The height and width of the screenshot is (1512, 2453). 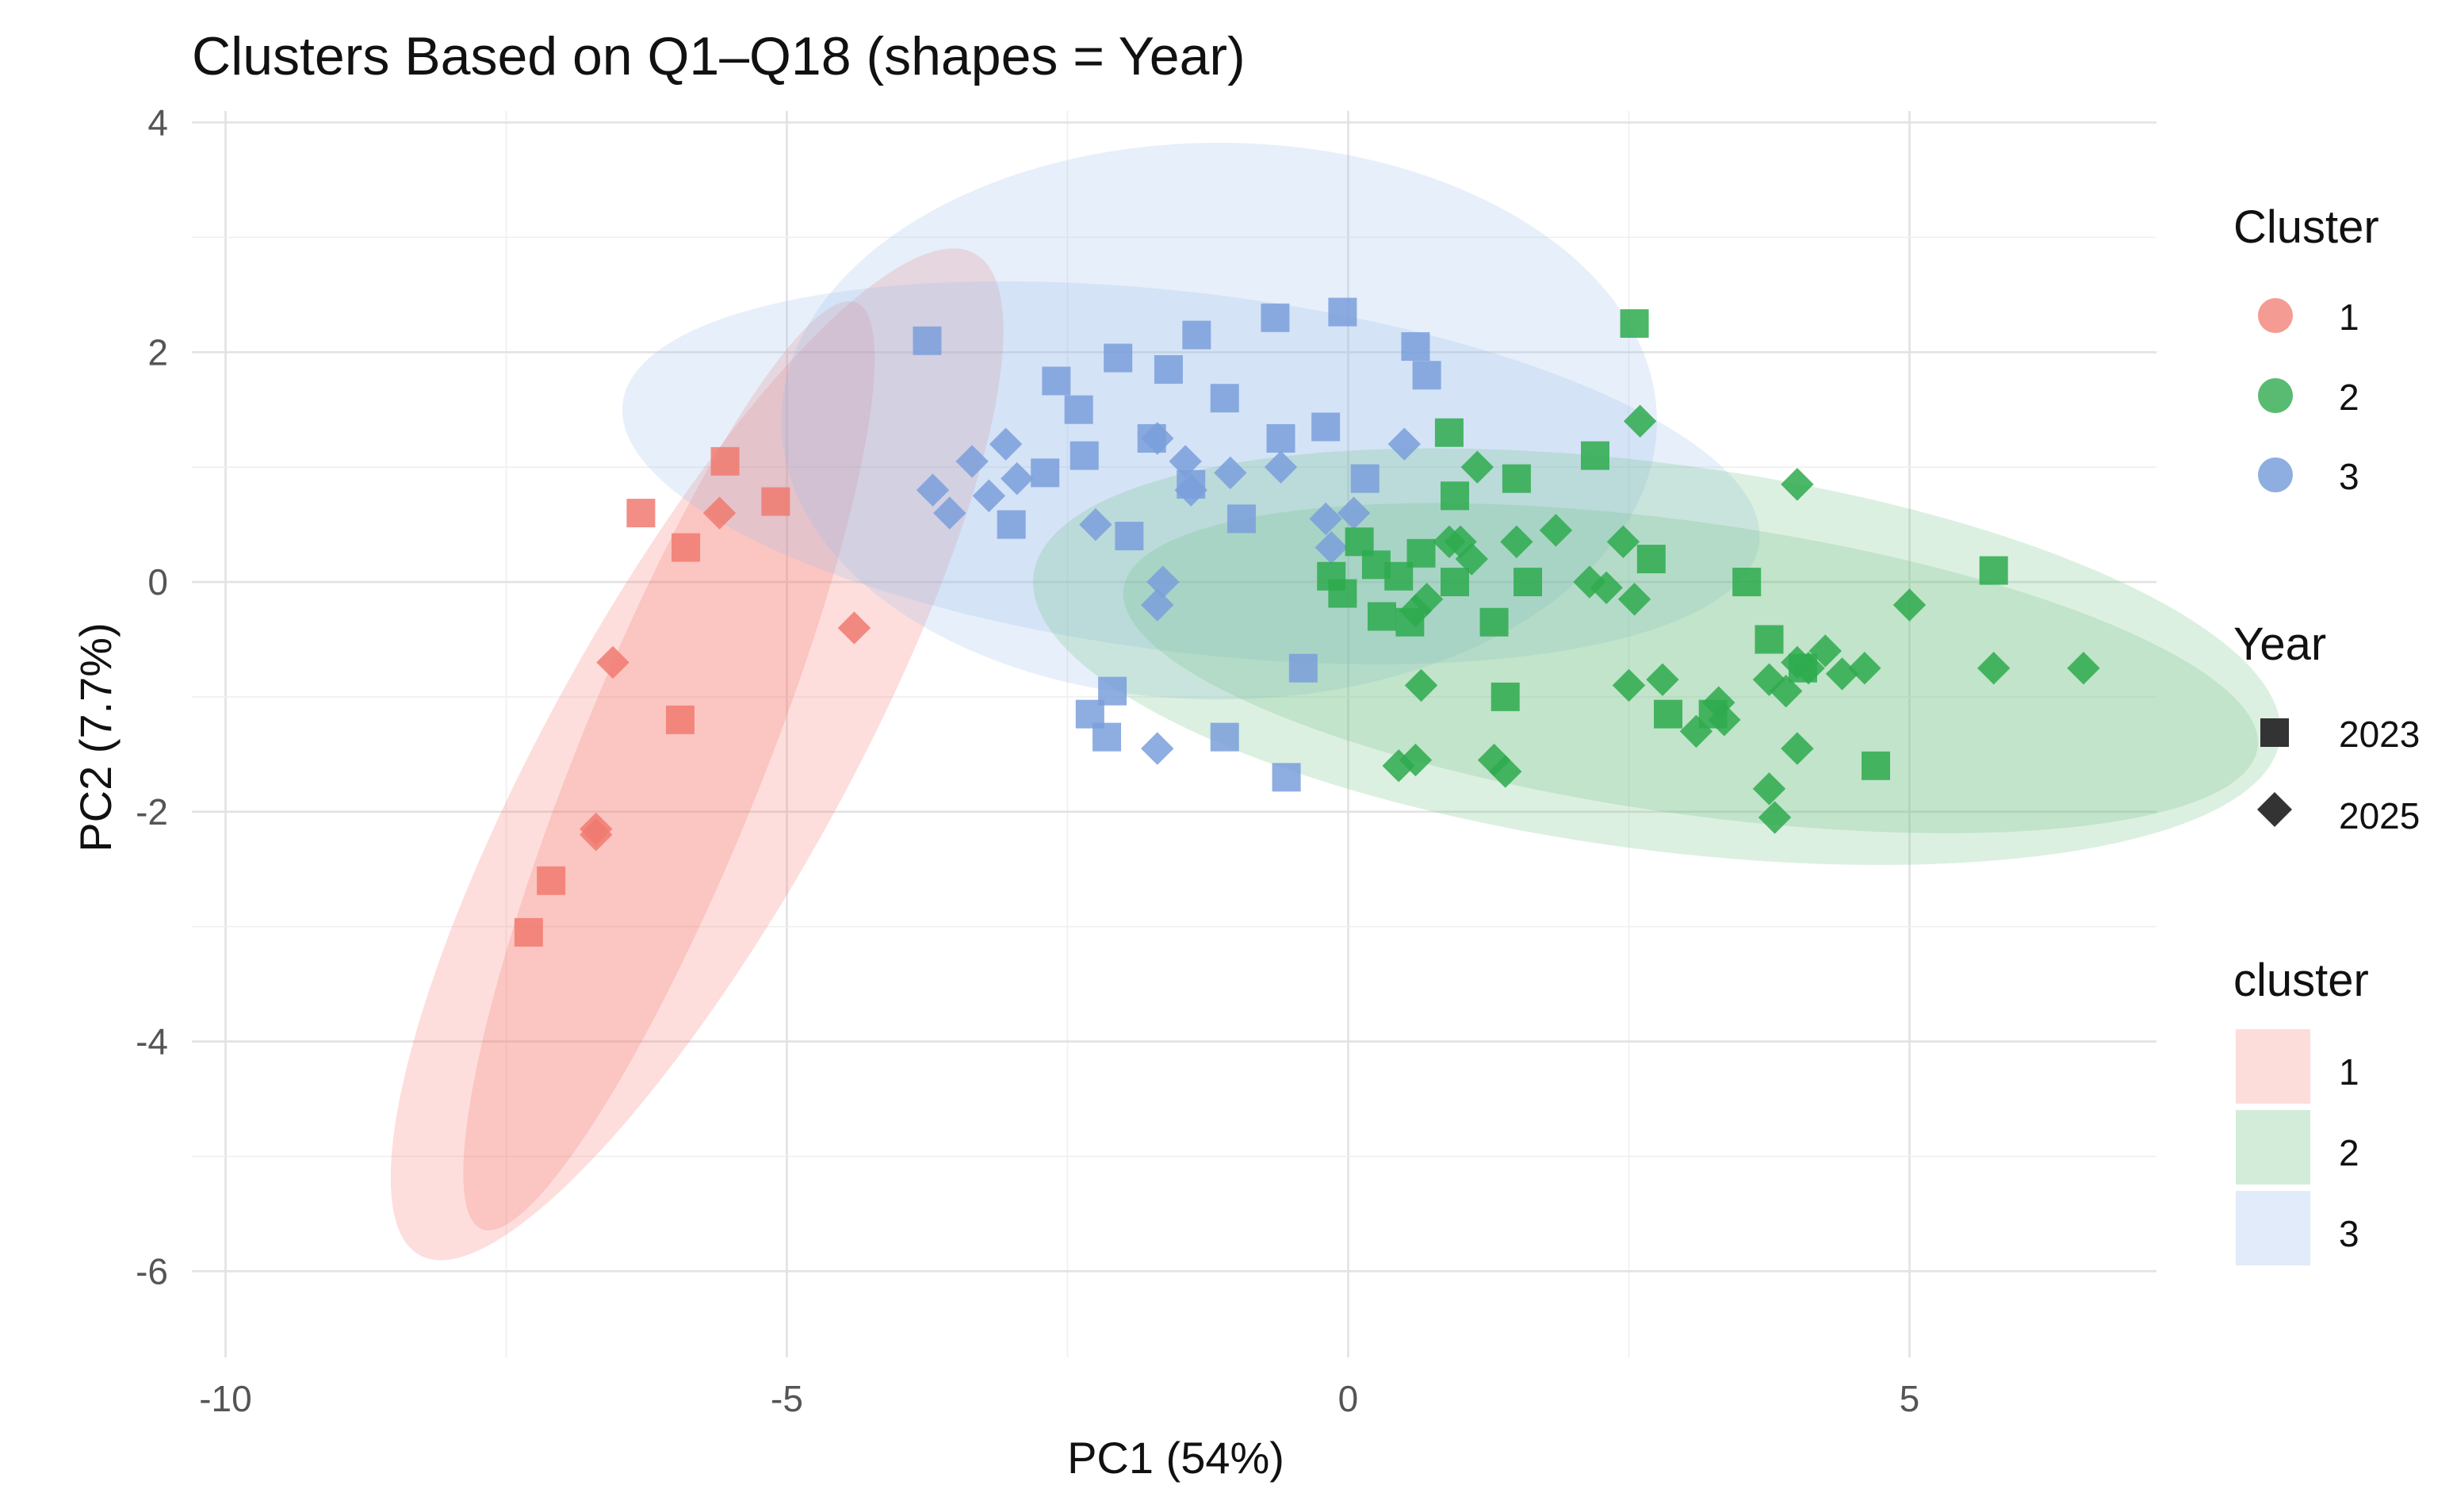 I want to click on legend-ellipse-1-label: 1, so click(x=2349, y=1072).